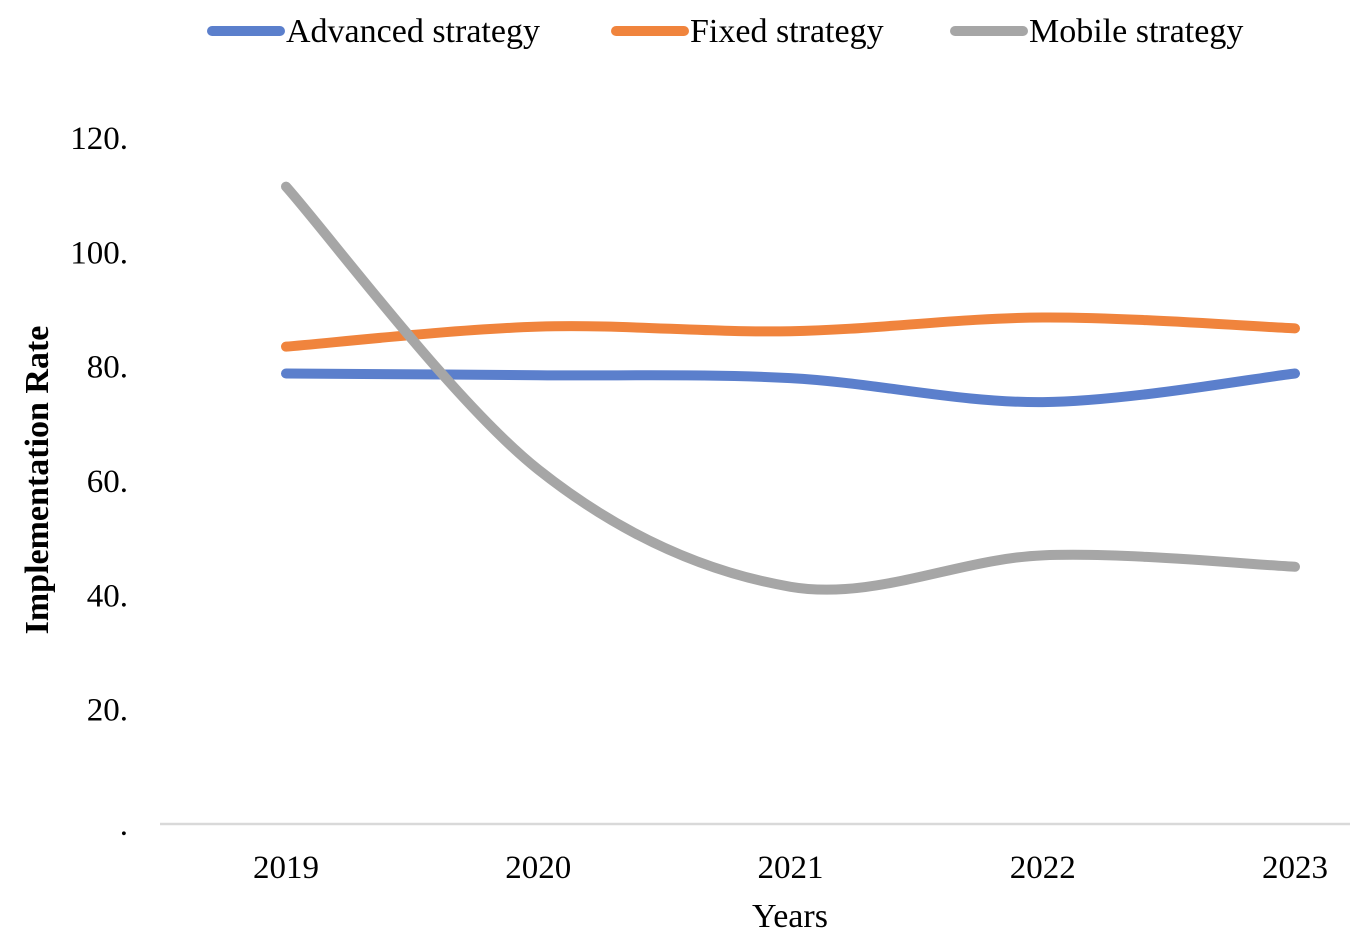  Describe the element at coordinates (1043, 868) in the screenshot. I see `x-tick-label: 2022` at that location.